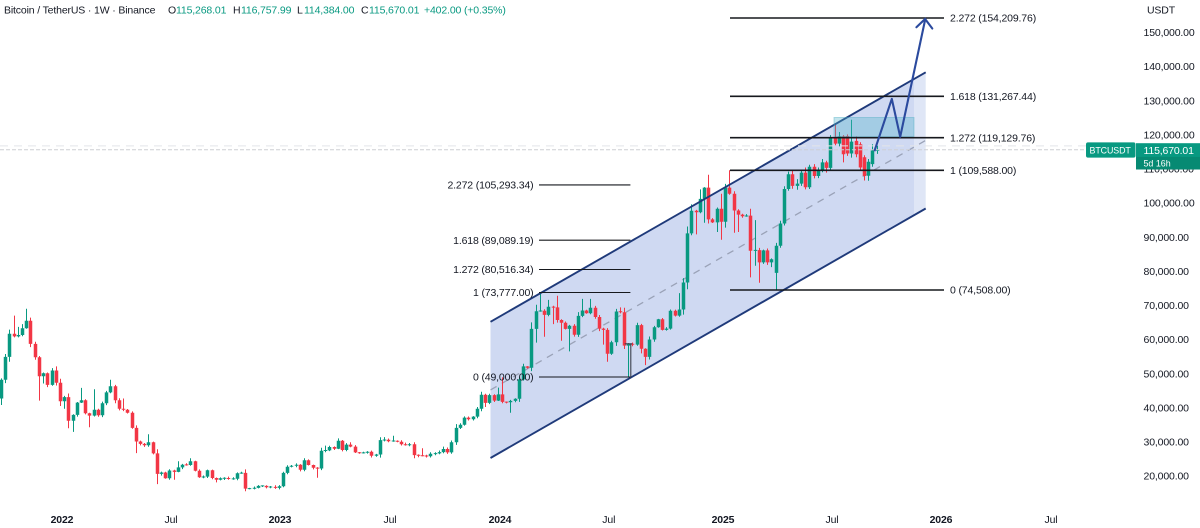 This screenshot has width=1200, height=528. Describe the element at coordinates (490, 186) in the screenshot. I see `svg-text: 2.272 (105,293.34)` at that location.